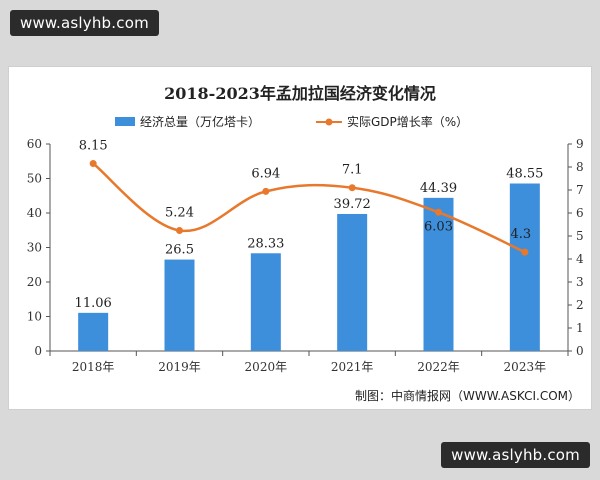  What do you see at coordinates (300, 93) in the screenshot?
I see `chart-title: 2018-2023年孟加拉国经济变化情况` at bounding box center [300, 93].